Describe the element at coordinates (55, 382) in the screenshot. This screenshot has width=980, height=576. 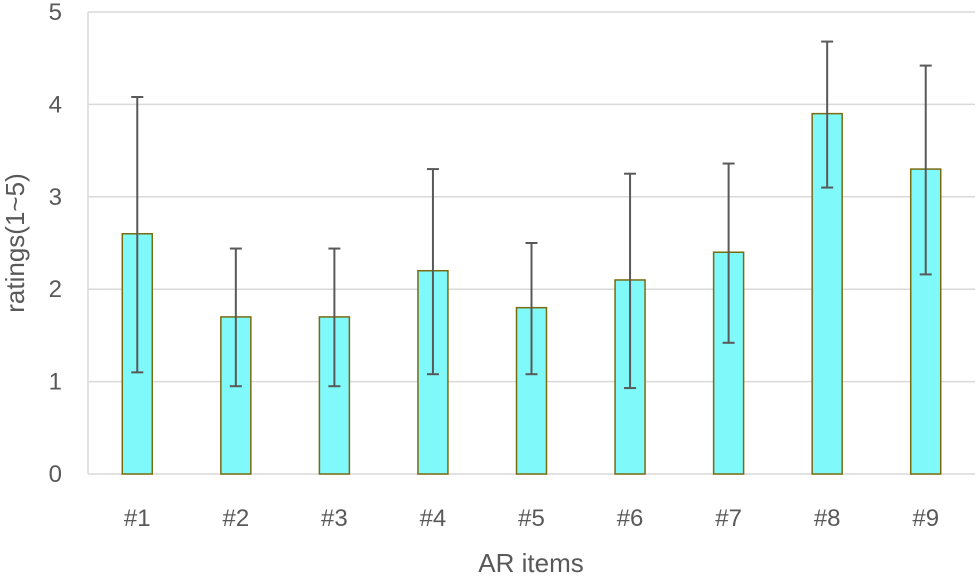
I see `y-tick-label: 1` at that location.